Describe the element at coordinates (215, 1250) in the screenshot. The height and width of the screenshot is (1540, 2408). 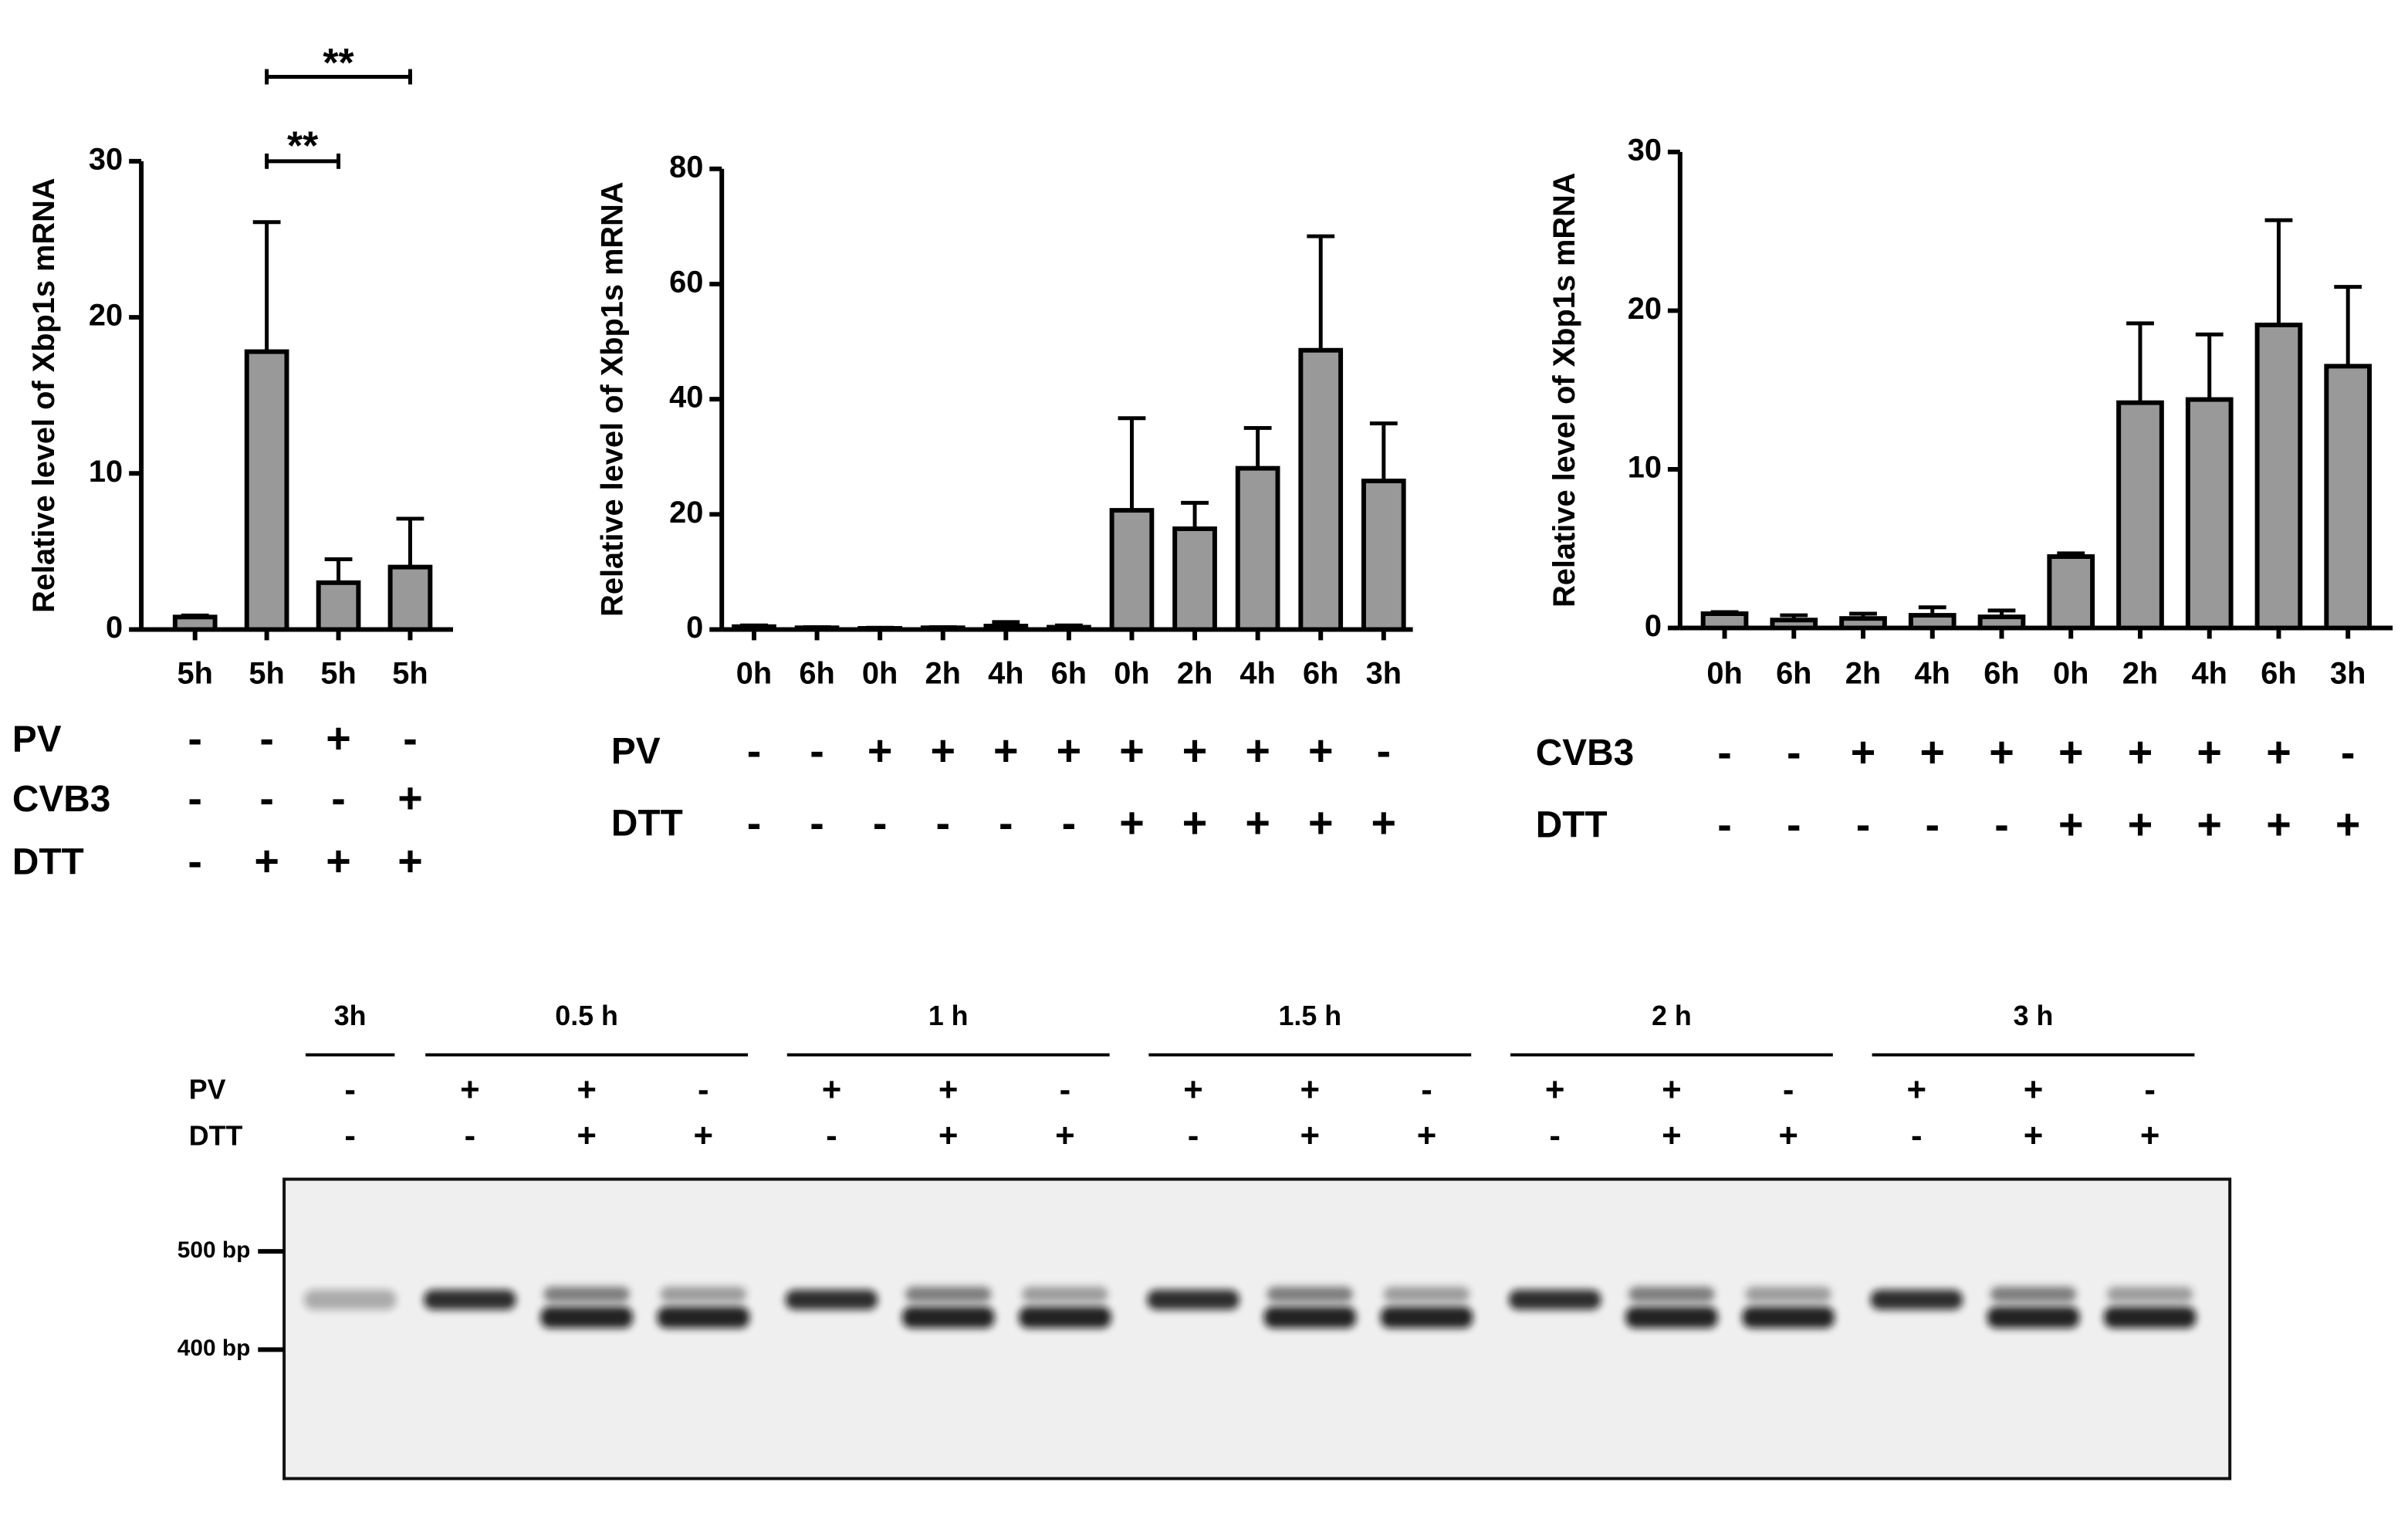
I see `marker-label: 500 bp` at that location.